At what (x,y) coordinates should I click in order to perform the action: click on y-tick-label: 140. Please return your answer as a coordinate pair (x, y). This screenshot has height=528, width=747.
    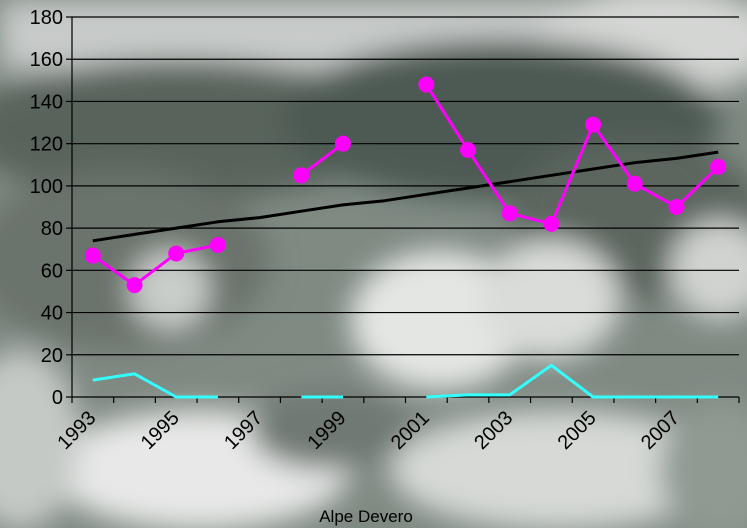
    Looking at the image, I should click on (46, 102).